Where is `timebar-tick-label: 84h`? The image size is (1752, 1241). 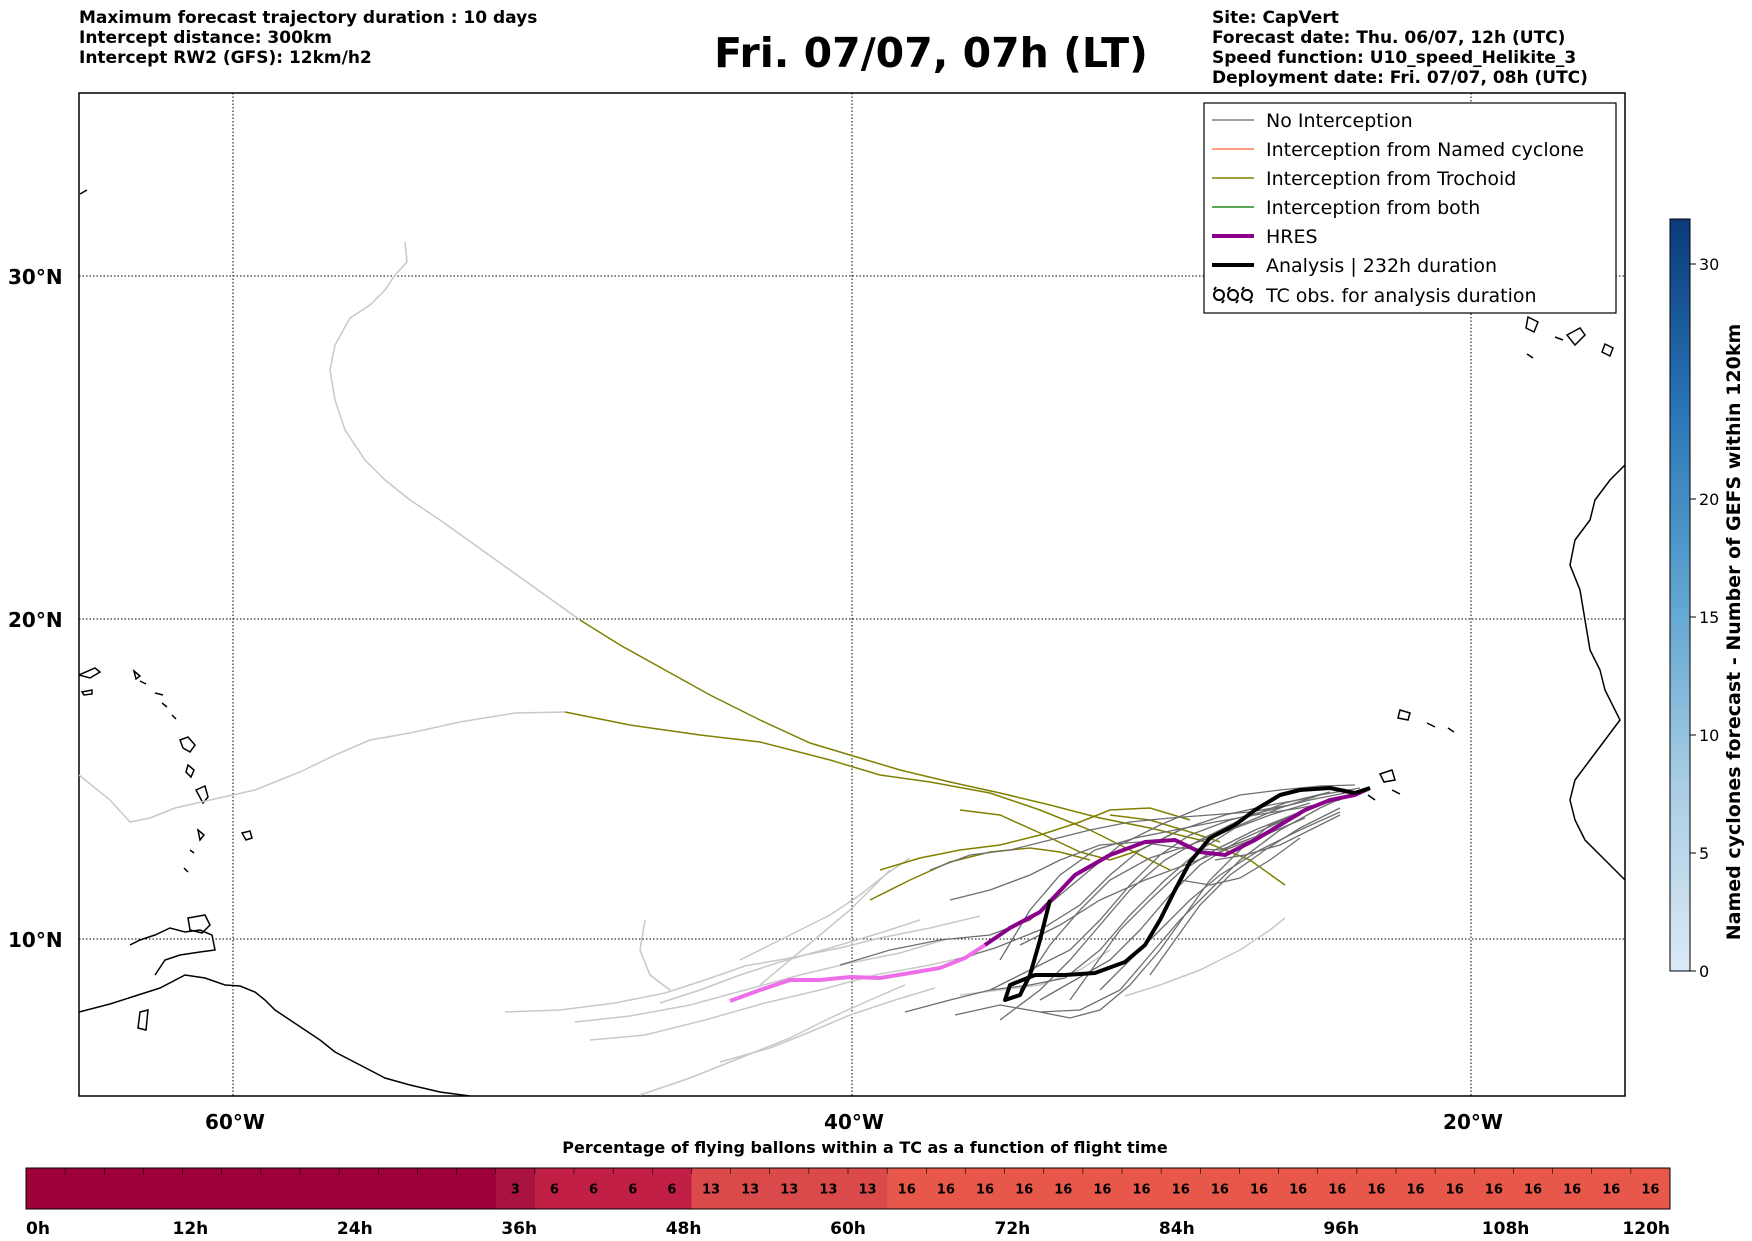
timebar-tick-label: 84h is located at coordinates (1177, 1229).